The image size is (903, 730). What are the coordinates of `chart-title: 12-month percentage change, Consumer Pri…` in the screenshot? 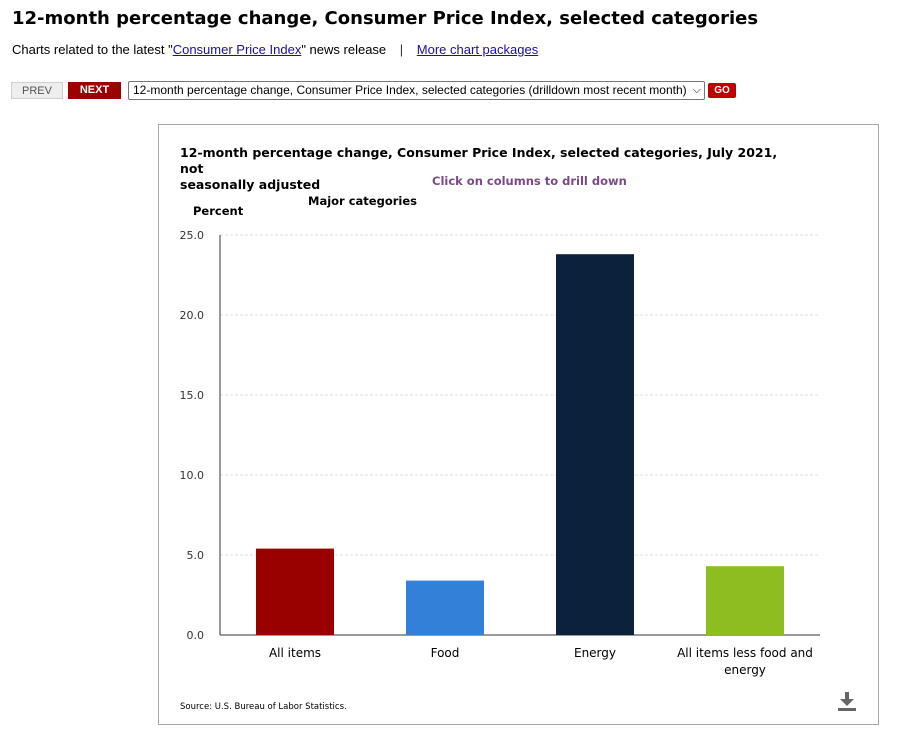 It's located at (490, 169).